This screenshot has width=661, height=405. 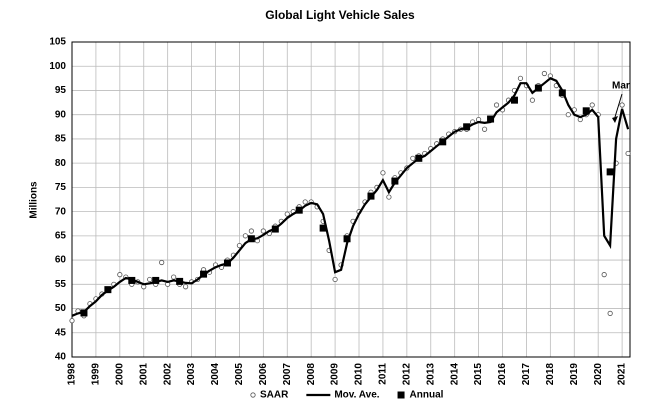 What do you see at coordinates (61, 90) in the screenshot?
I see `y-tick-label: 95` at bounding box center [61, 90].